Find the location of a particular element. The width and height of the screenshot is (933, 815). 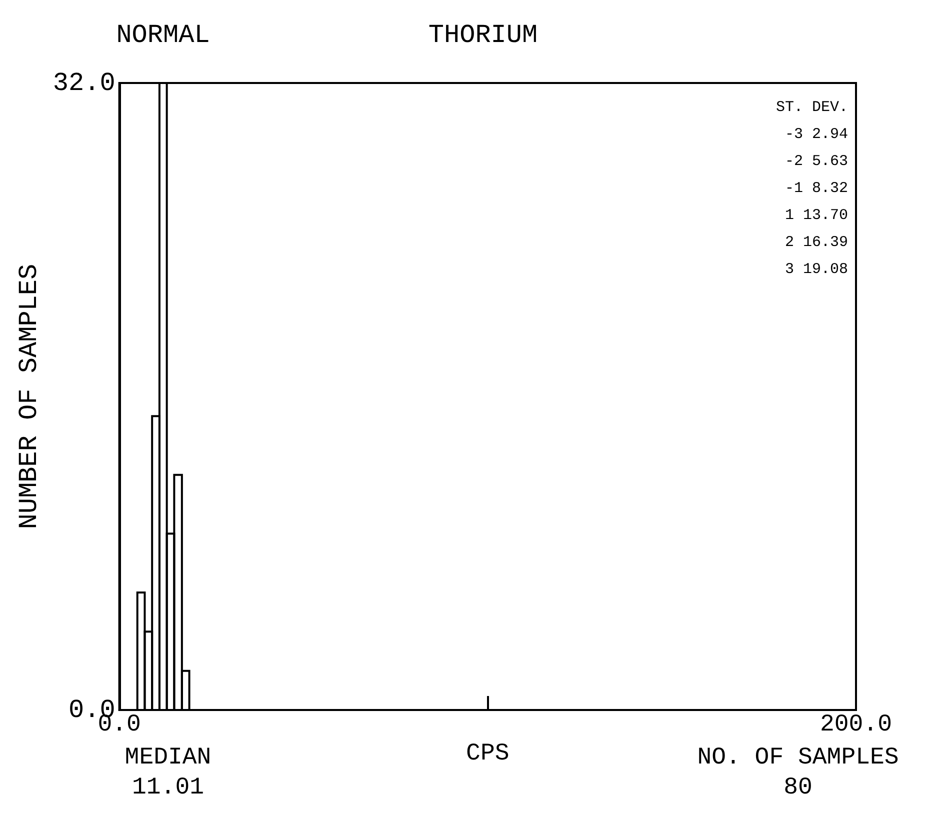

text: NO. OF SAMPLES is located at coordinates (798, 758).